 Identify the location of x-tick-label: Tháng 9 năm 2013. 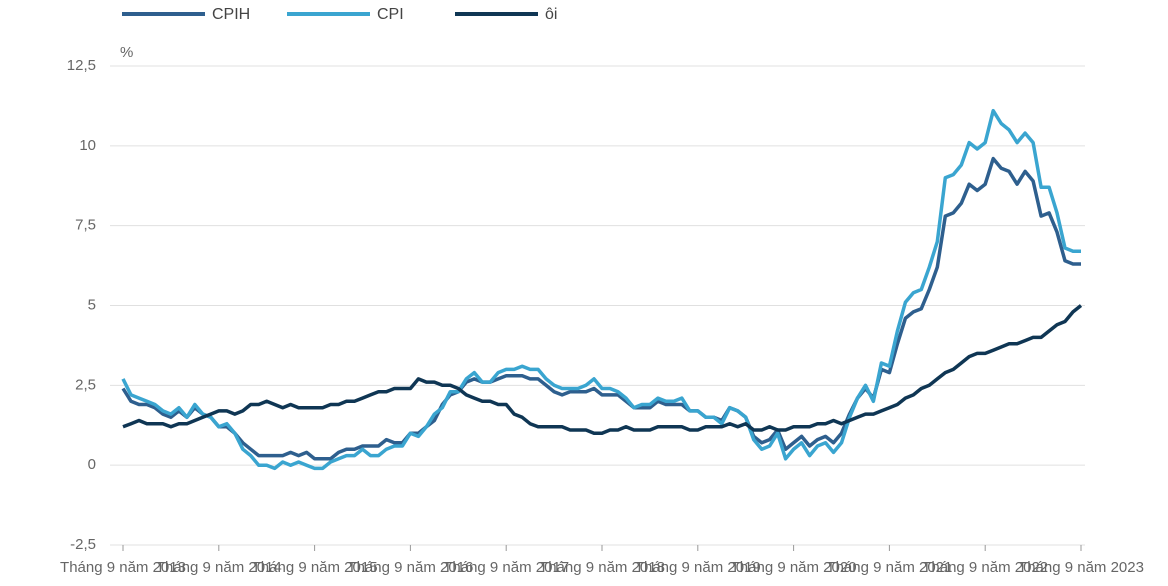
(123, 567).